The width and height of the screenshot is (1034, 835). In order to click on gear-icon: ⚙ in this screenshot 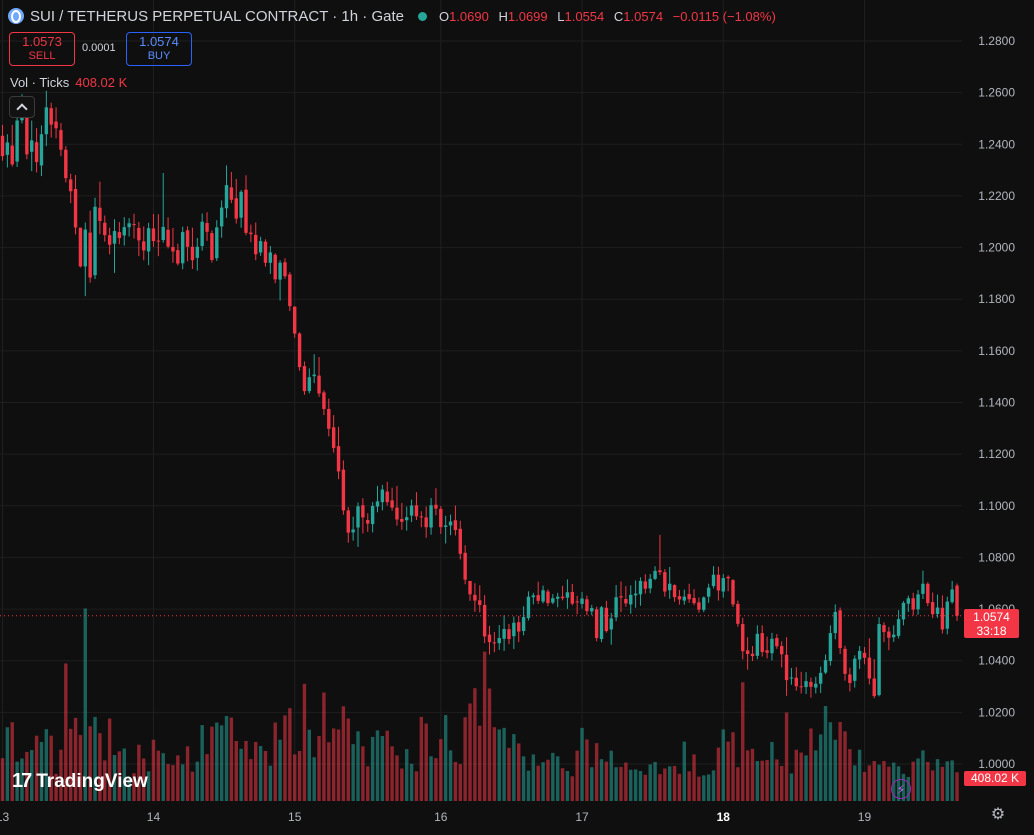, I will do `click(998, 814)`.